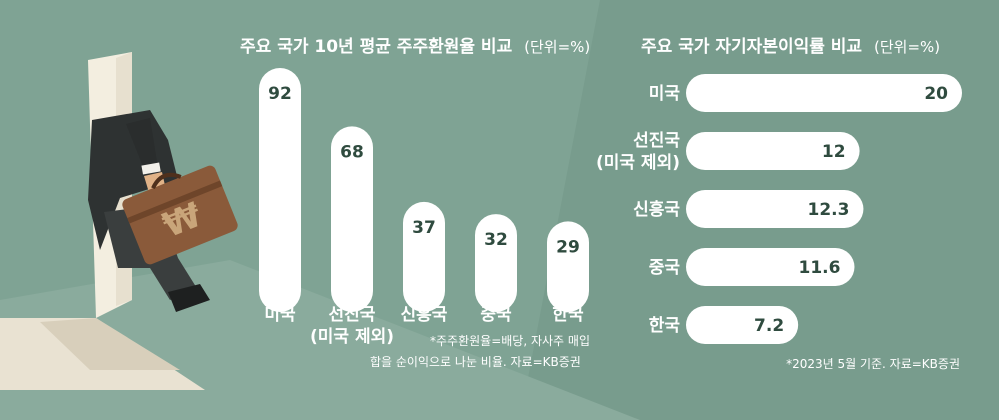  What do you see at coordinates (638, 163) in the screenshot?
I see `roe-category-label: (미국 제외)` at bounding box center [638, 163].